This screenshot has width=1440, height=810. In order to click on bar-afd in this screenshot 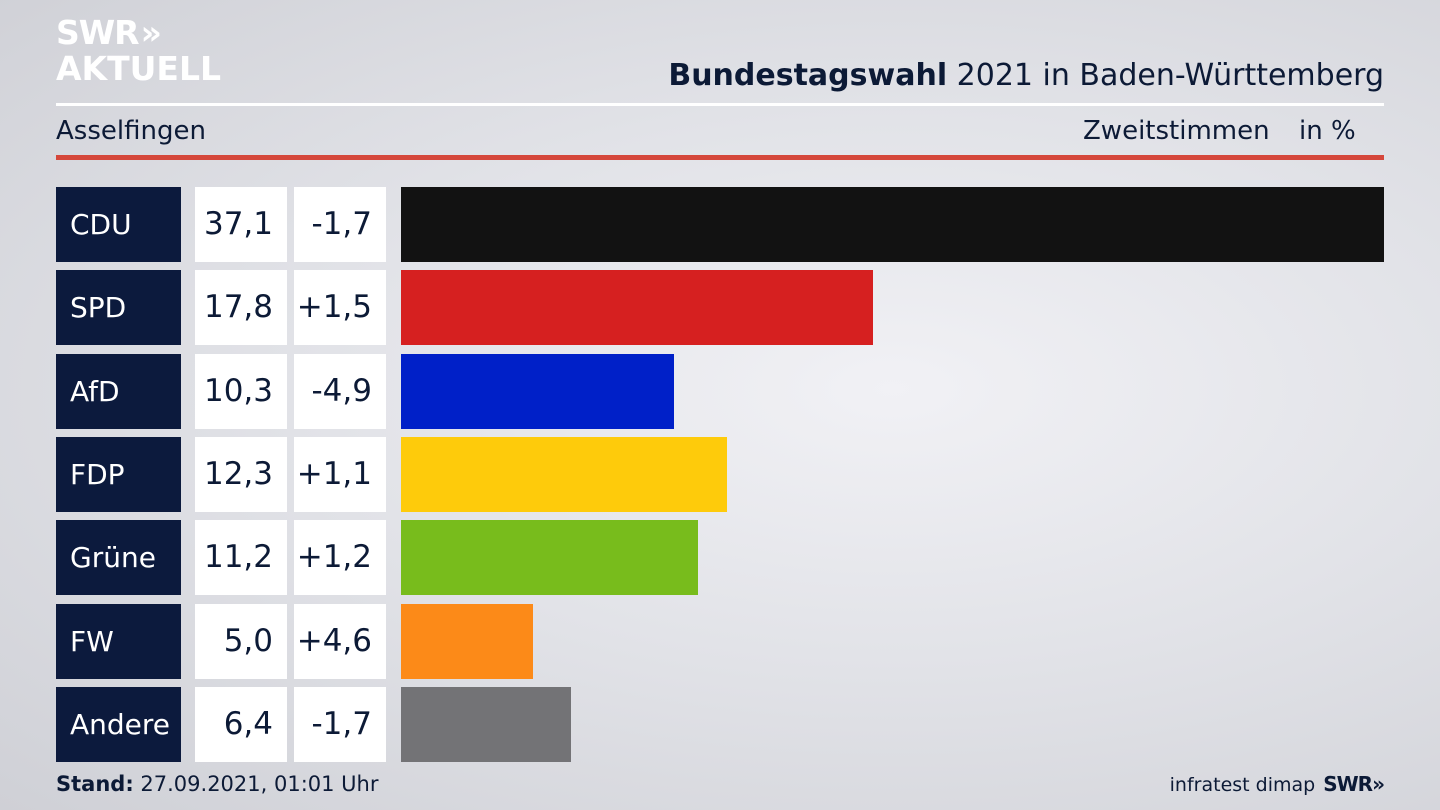, I will do `click(537, 391)`.